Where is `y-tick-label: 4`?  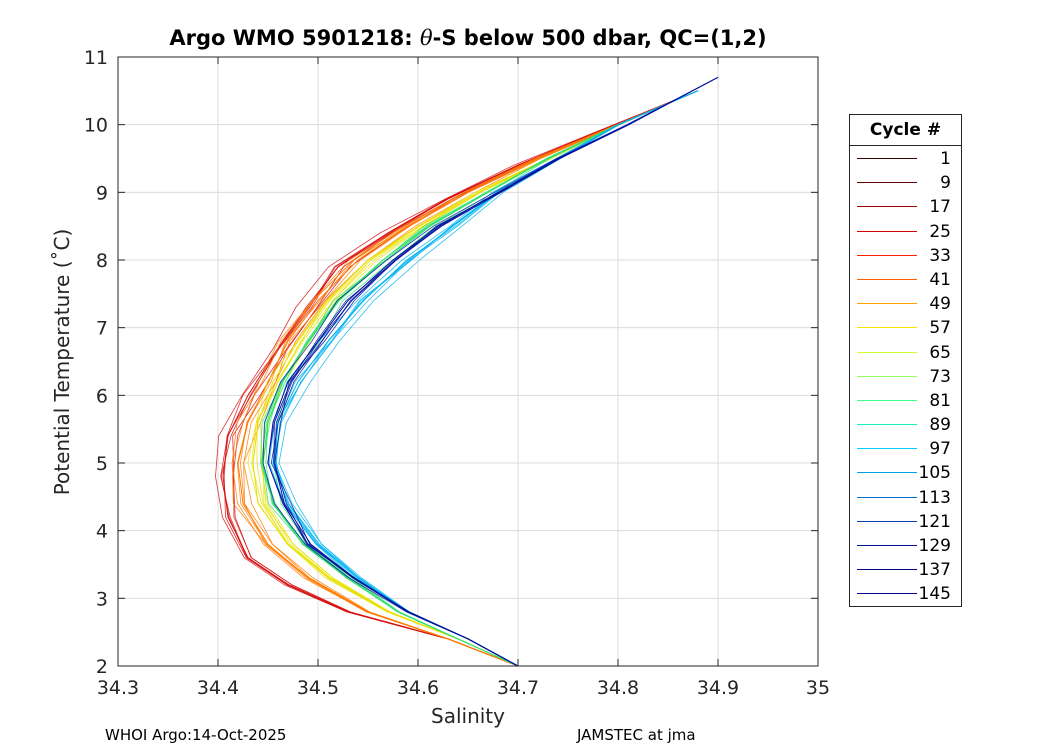 y-tick-label: 4 is located at coordinates (102, 532).